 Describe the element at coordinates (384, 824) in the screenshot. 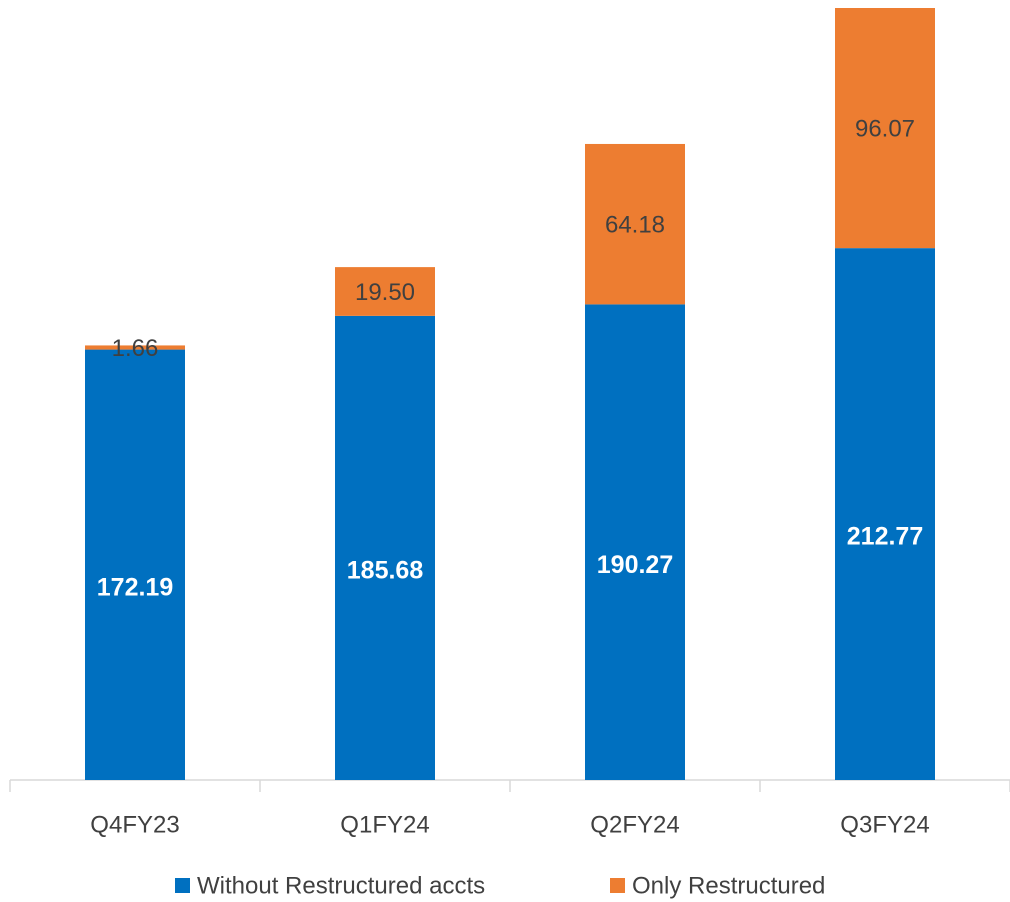

I see `x-tick-label: Q1FY24` at that location.